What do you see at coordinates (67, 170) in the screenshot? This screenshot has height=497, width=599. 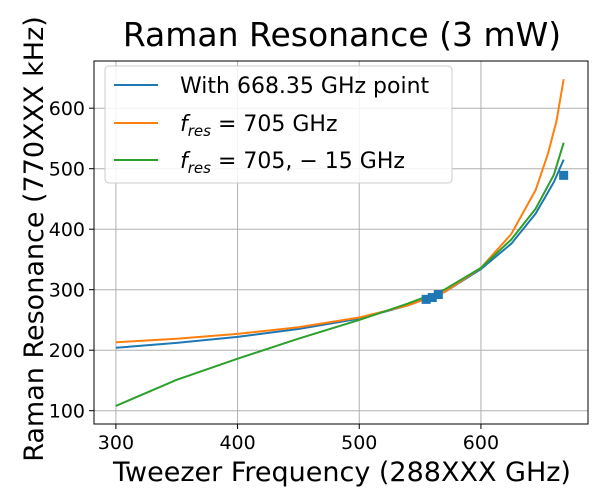 I see `y-tick-label: 500` at bounding box center [67, 170].